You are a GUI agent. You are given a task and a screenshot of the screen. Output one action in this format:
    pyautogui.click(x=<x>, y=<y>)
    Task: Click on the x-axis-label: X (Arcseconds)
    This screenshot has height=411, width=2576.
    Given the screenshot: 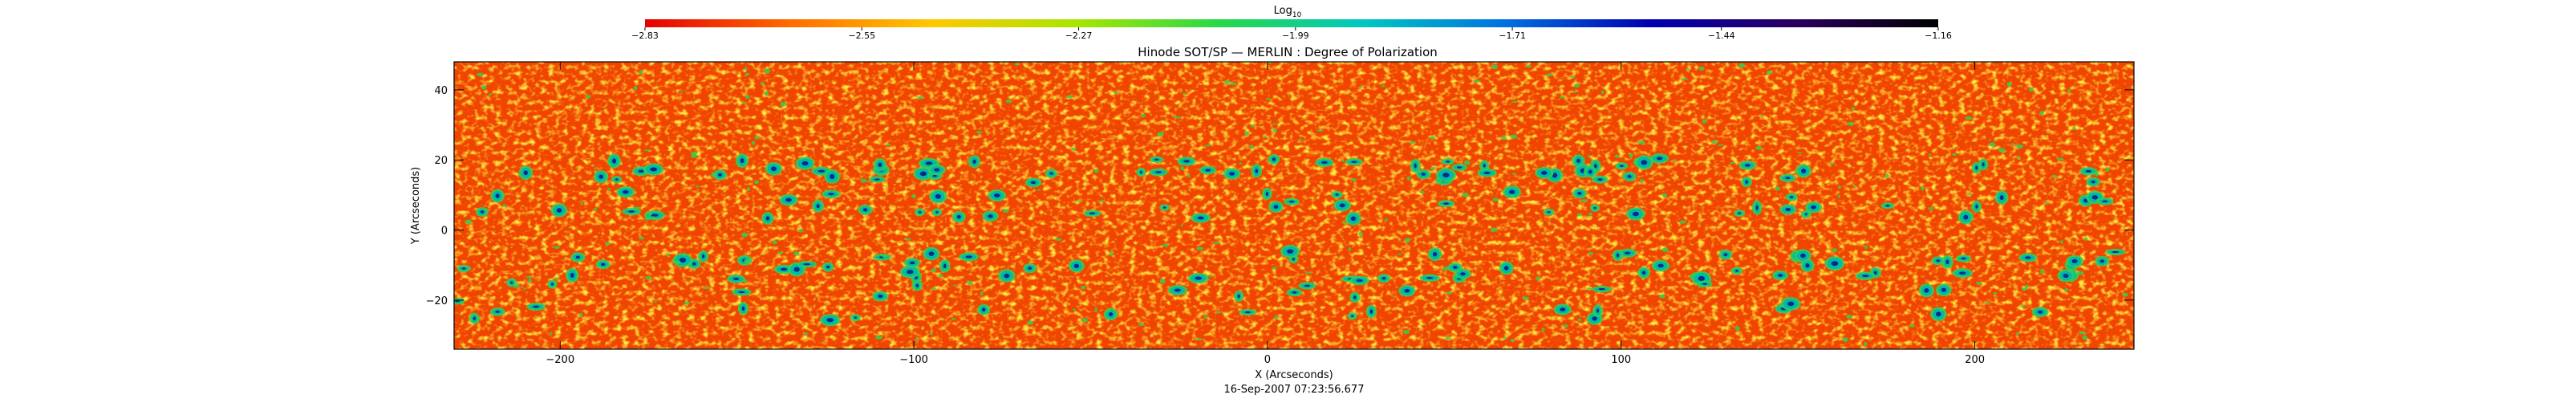 What is the action you would take?
    pyautogui.click(x=1294, y=375)
    